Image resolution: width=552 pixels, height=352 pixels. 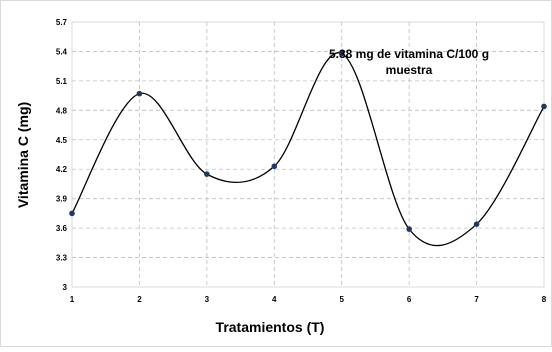 I want to click on annotation-line-2: muestra, so click(x=409, y=70).